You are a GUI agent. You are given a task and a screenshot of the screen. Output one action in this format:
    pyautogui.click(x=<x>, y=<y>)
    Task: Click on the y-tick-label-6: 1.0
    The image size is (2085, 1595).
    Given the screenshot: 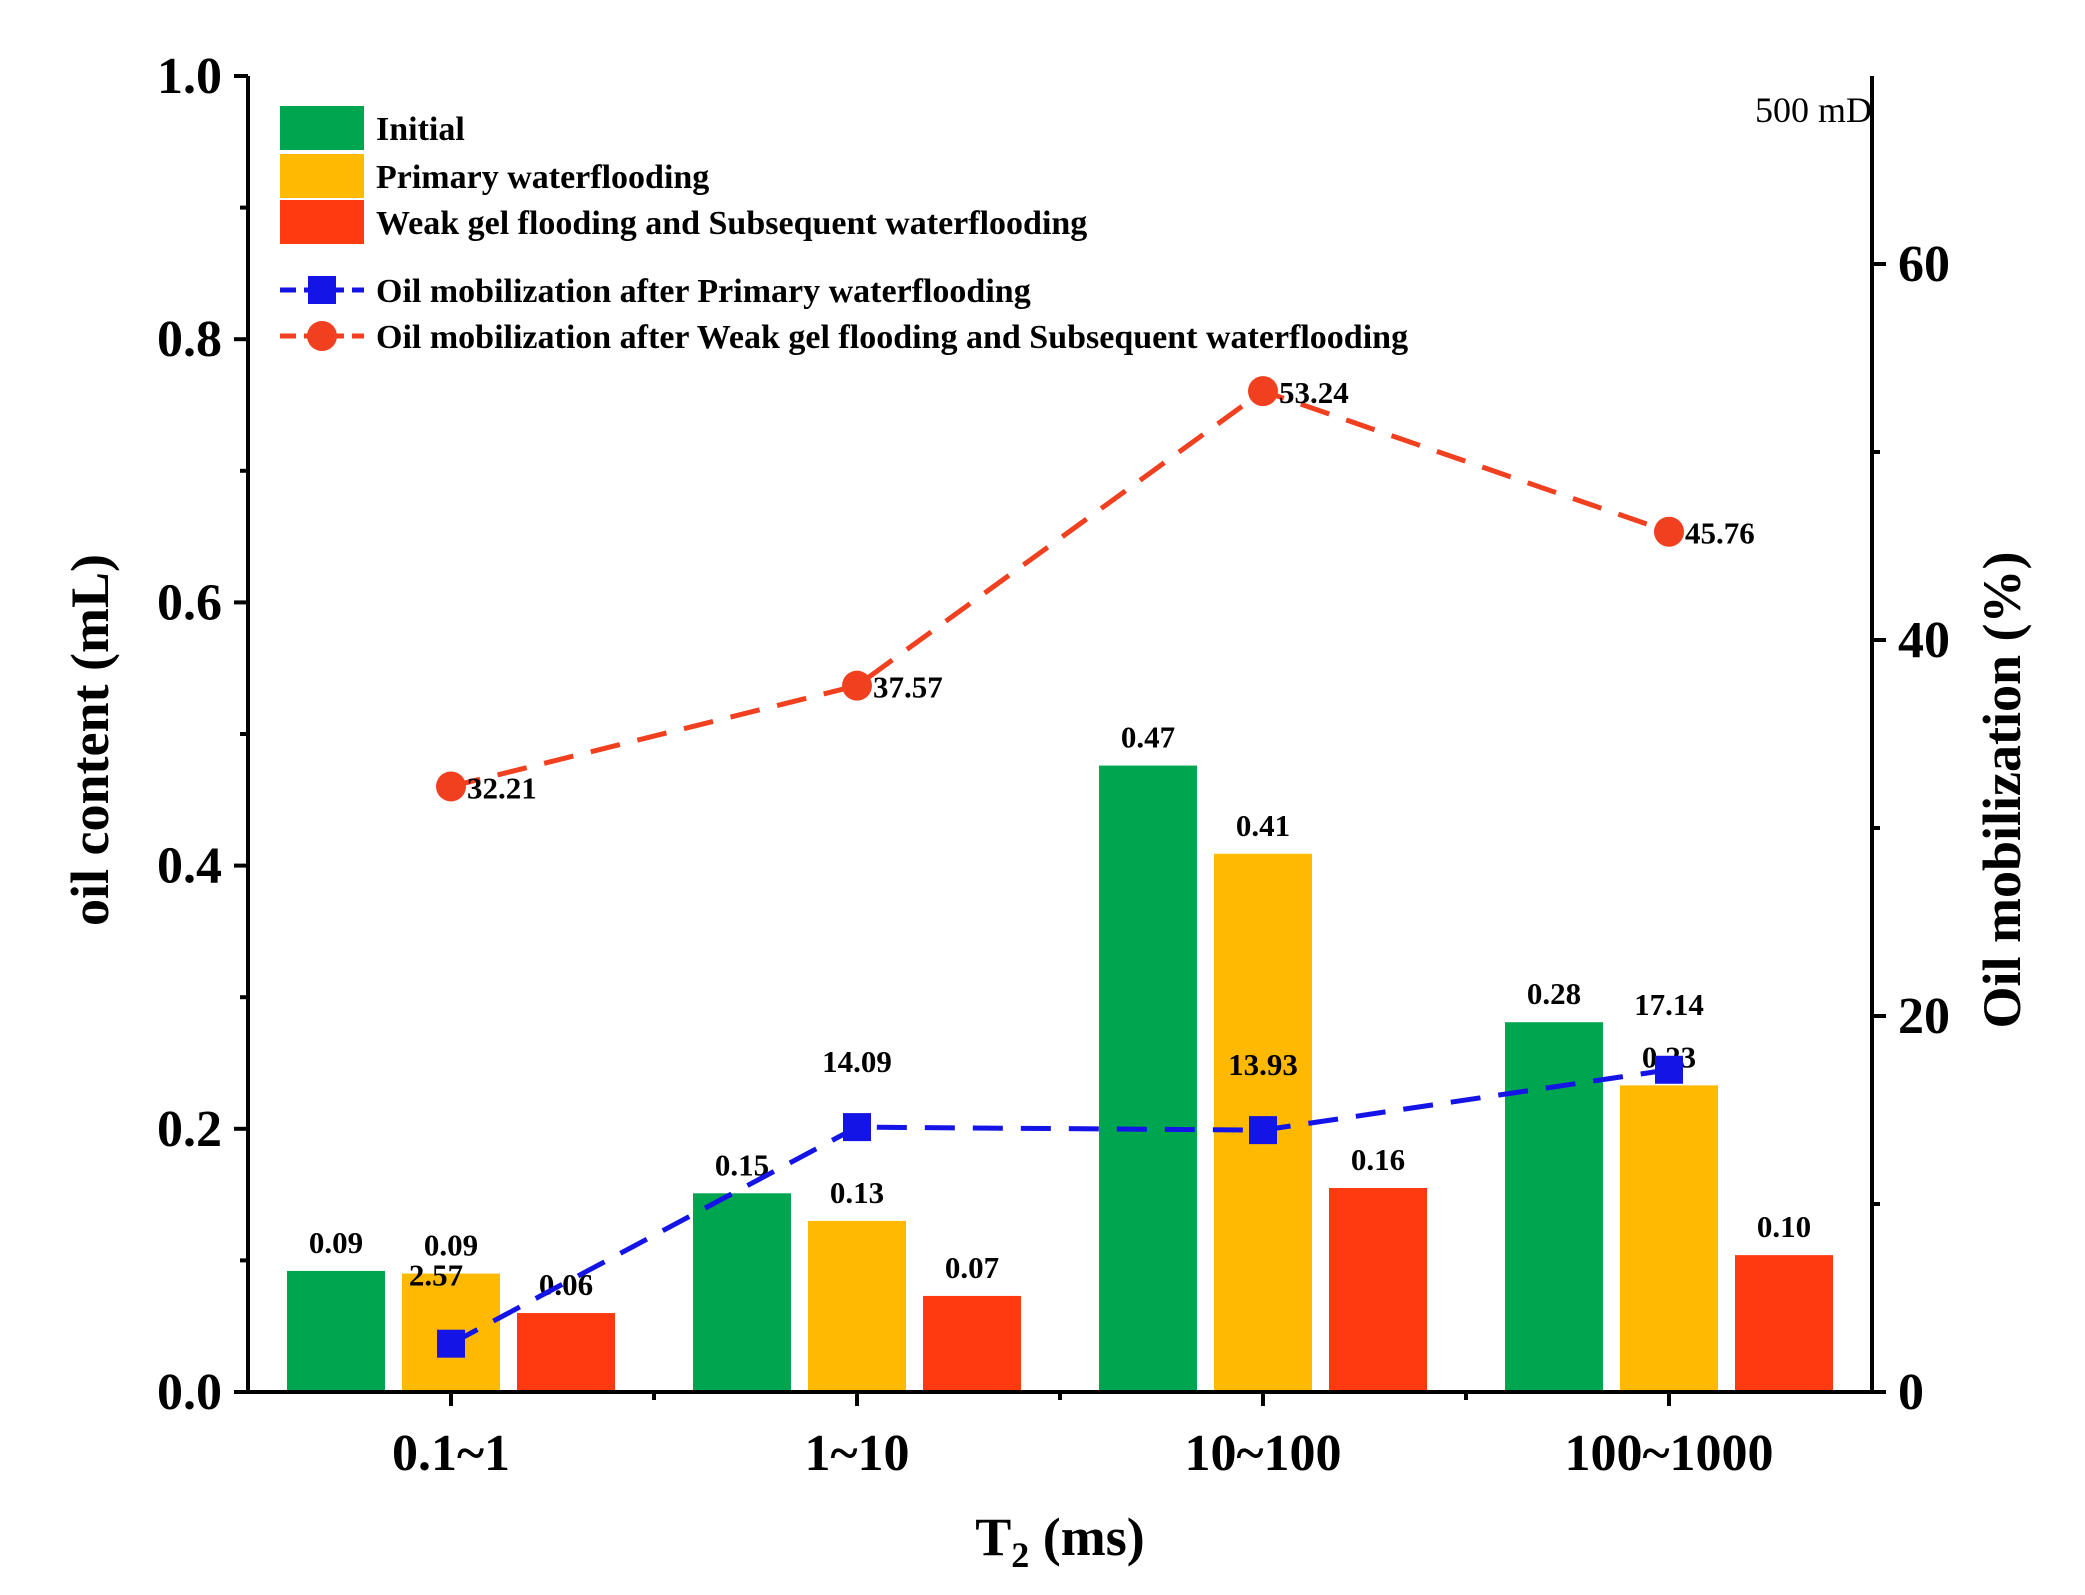 What is the action you would take?
    pyautogui.click(x=189, y=76)
    